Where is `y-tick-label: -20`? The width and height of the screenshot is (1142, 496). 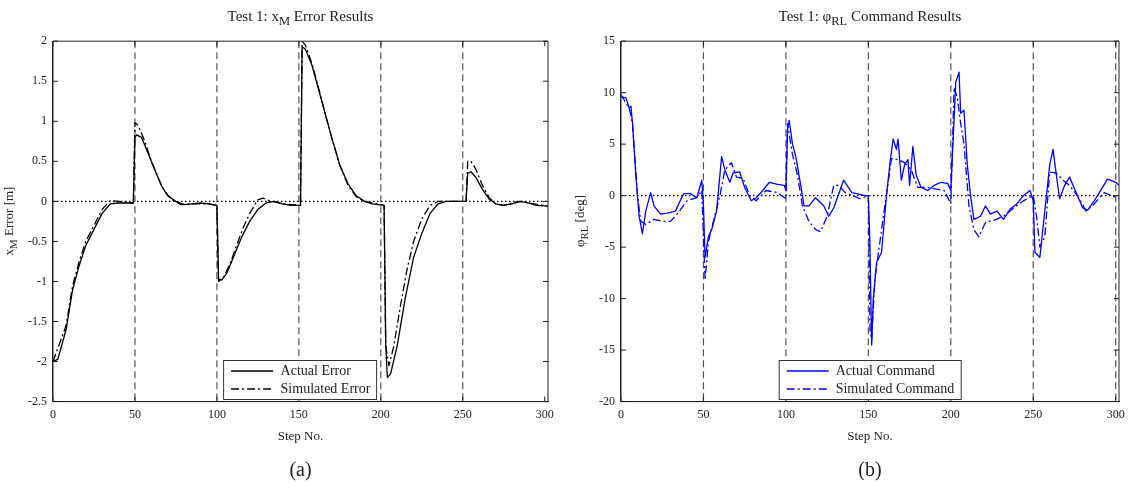 y-tick-label: -20 is located at coordinates (607, 400).